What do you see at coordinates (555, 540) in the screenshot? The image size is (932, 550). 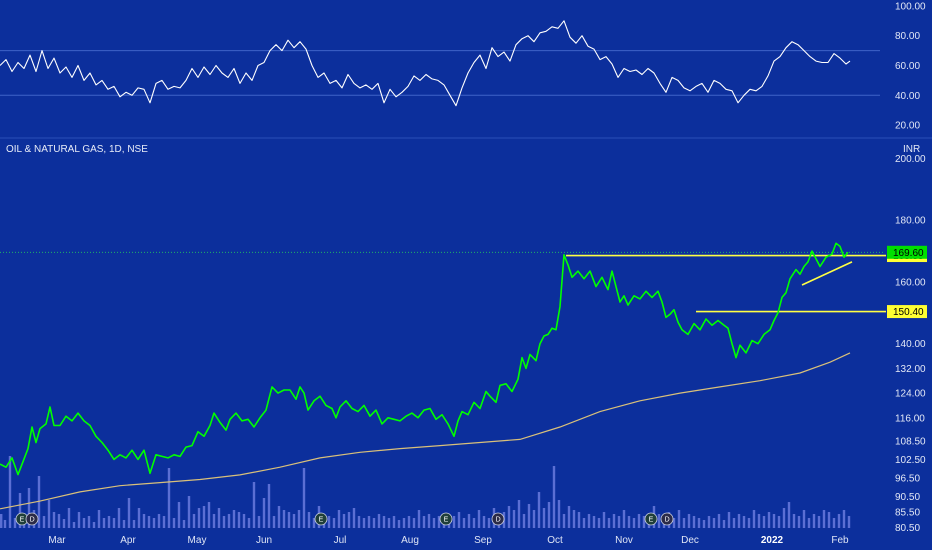 I see `month-label: Oct` at bounding box center [555, 540].